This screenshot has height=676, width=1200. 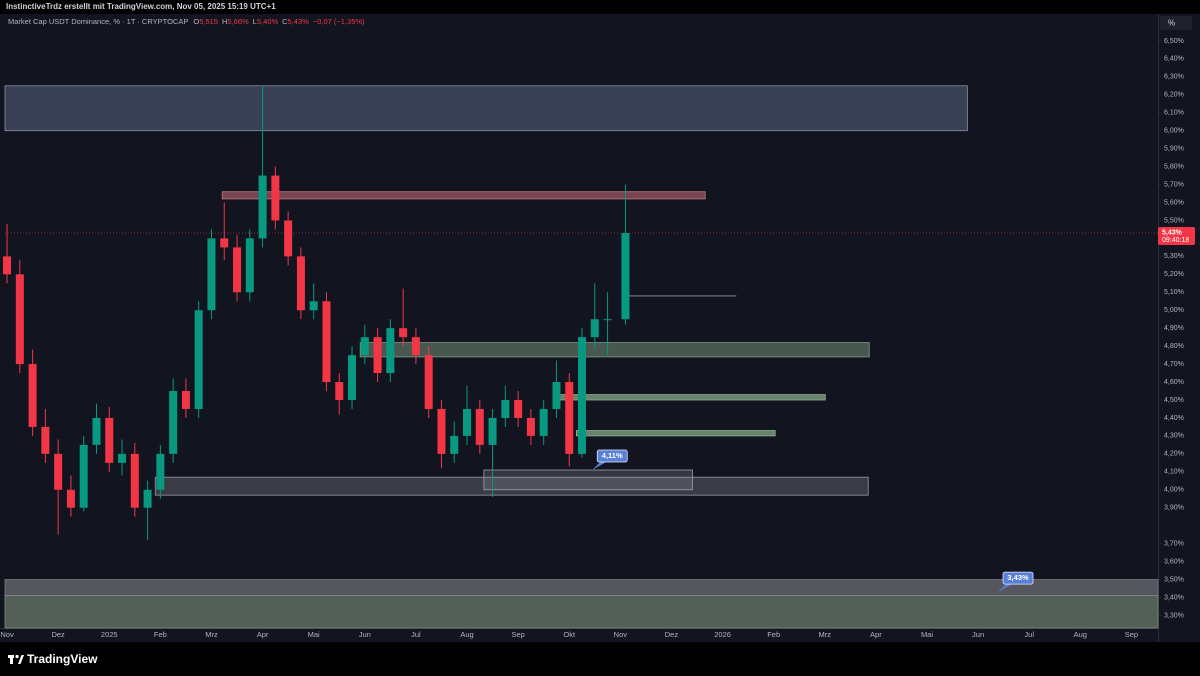 I want to click on countdown: 09:40:18, so click(x=1175, y=240).